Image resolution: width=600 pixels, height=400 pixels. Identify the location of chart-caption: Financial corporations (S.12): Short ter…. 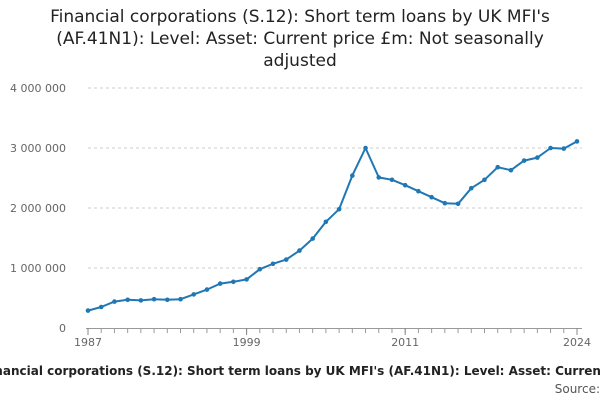
(300, 373).